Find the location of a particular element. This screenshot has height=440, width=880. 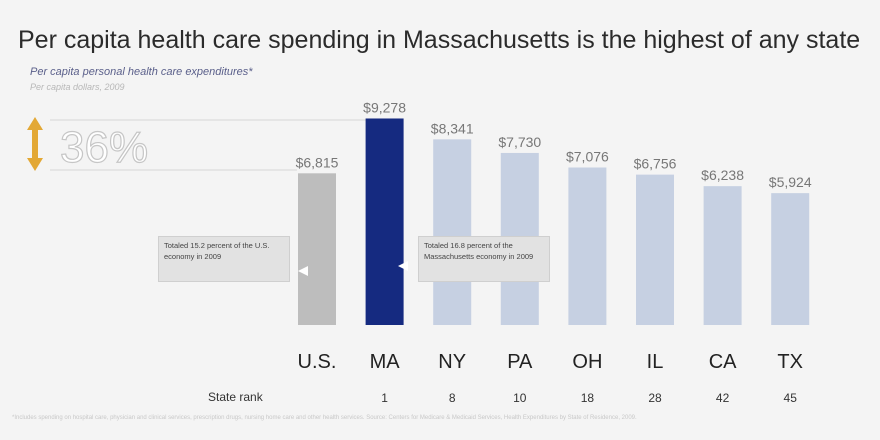

arrow-up-down-icon is located at coordinates (35, 144).